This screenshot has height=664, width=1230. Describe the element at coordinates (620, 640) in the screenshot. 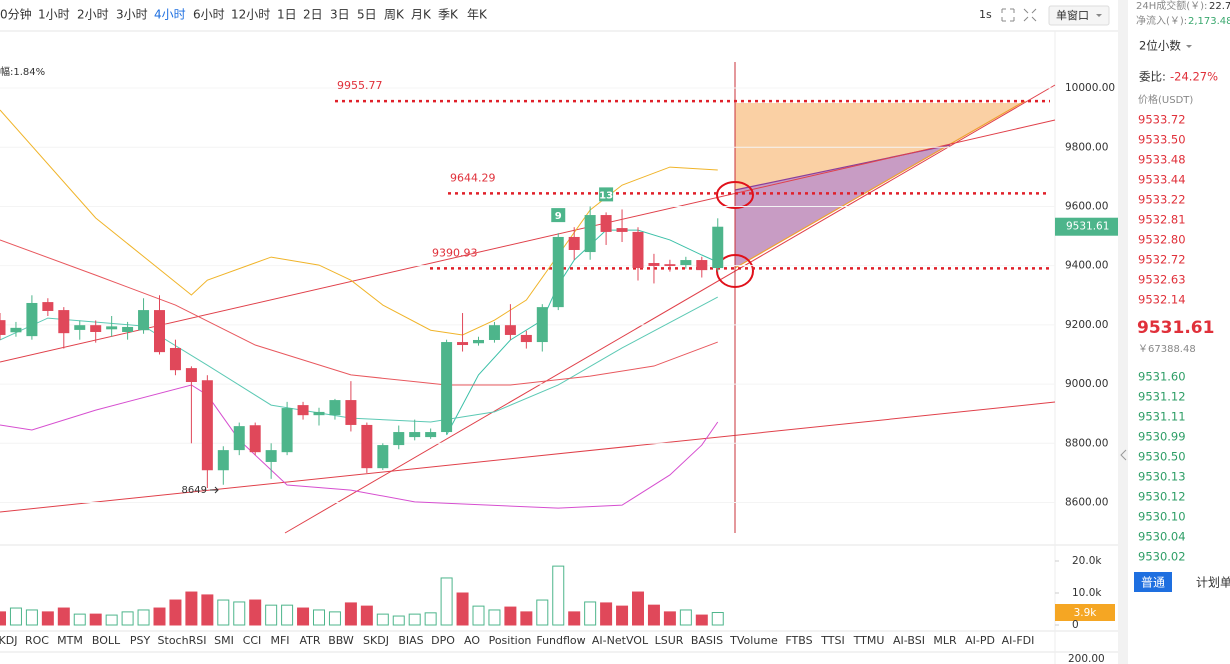

I see `indicator-tab: AI-NetVOL` at that location.